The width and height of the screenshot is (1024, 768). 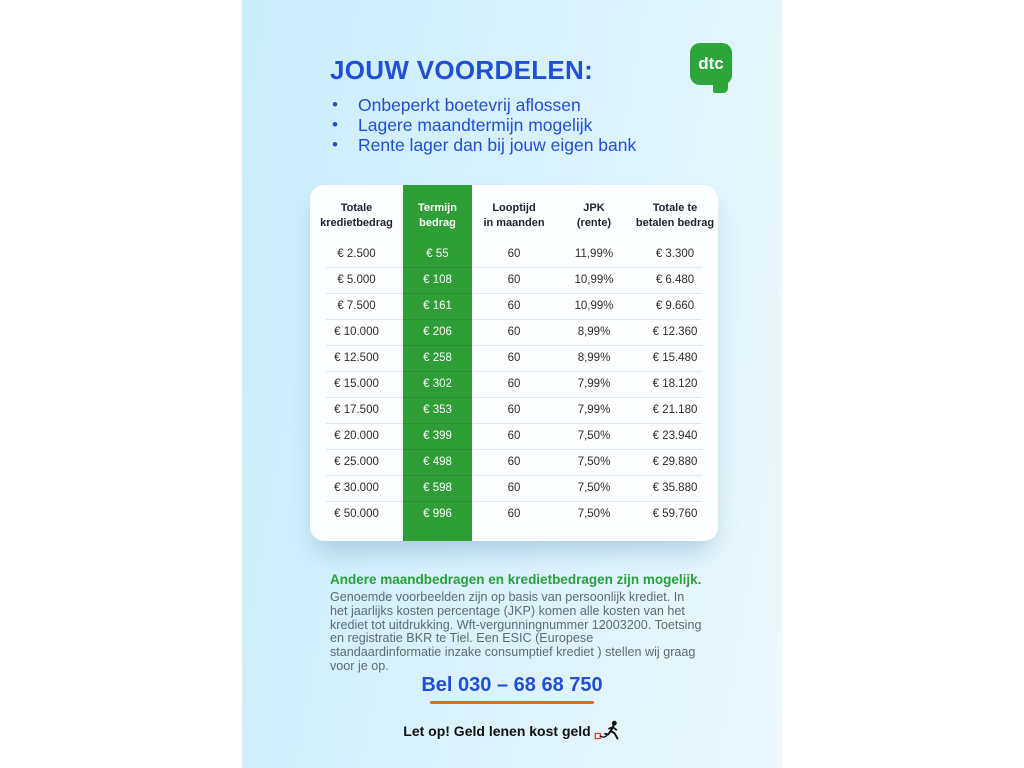 I want to click on termijn-bedrag-cell: € 258, so click(x=437, y=358).